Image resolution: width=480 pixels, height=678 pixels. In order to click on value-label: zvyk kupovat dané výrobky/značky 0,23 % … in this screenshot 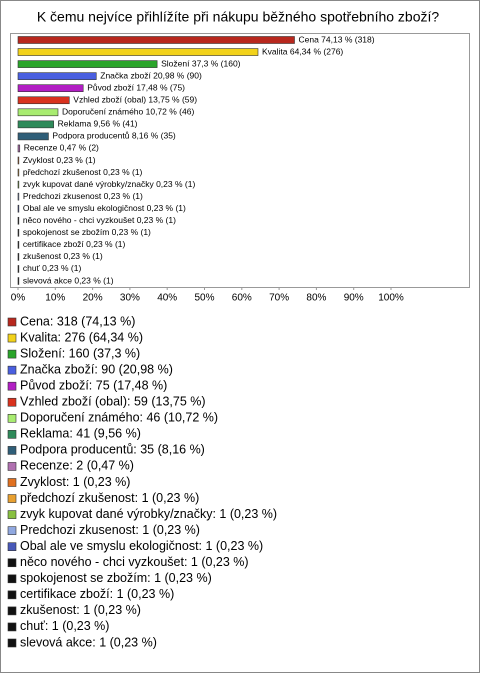, I will do `click(109, 184)`.